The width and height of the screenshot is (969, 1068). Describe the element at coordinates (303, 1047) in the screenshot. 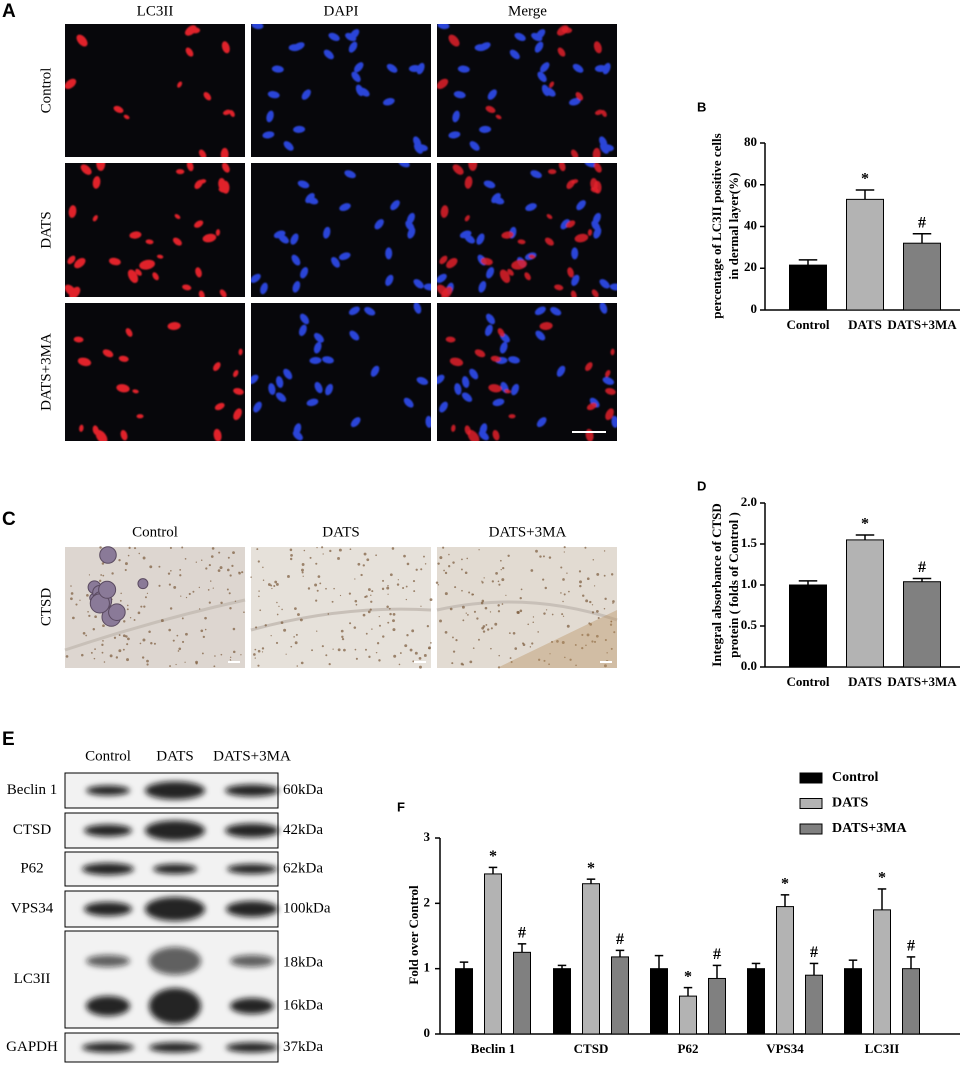

I see `kda-label: 37kDa` at that location.